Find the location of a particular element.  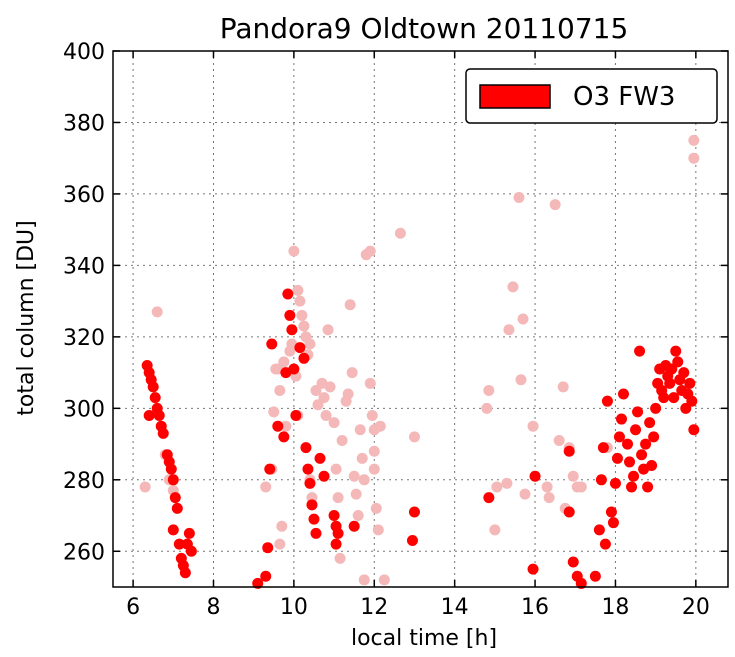

legend-label: O3 FW3 is located at coordinates (624, 97).